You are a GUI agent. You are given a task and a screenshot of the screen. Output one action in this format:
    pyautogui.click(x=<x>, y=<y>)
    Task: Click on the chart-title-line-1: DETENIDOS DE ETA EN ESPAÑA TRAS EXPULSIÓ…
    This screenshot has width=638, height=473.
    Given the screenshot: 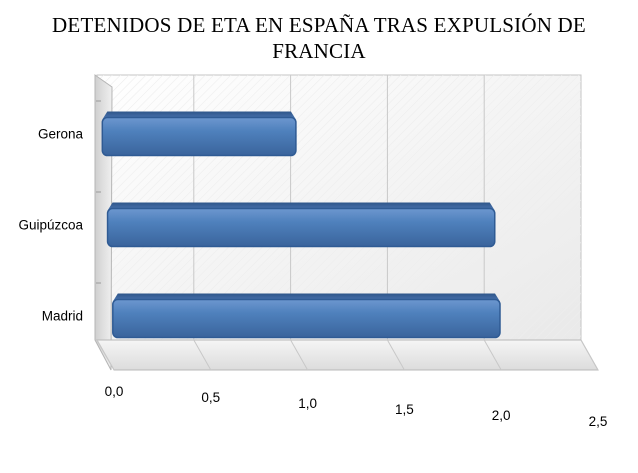 What is the action you would take?
    pyautogui.click(x=319, y=25)
    